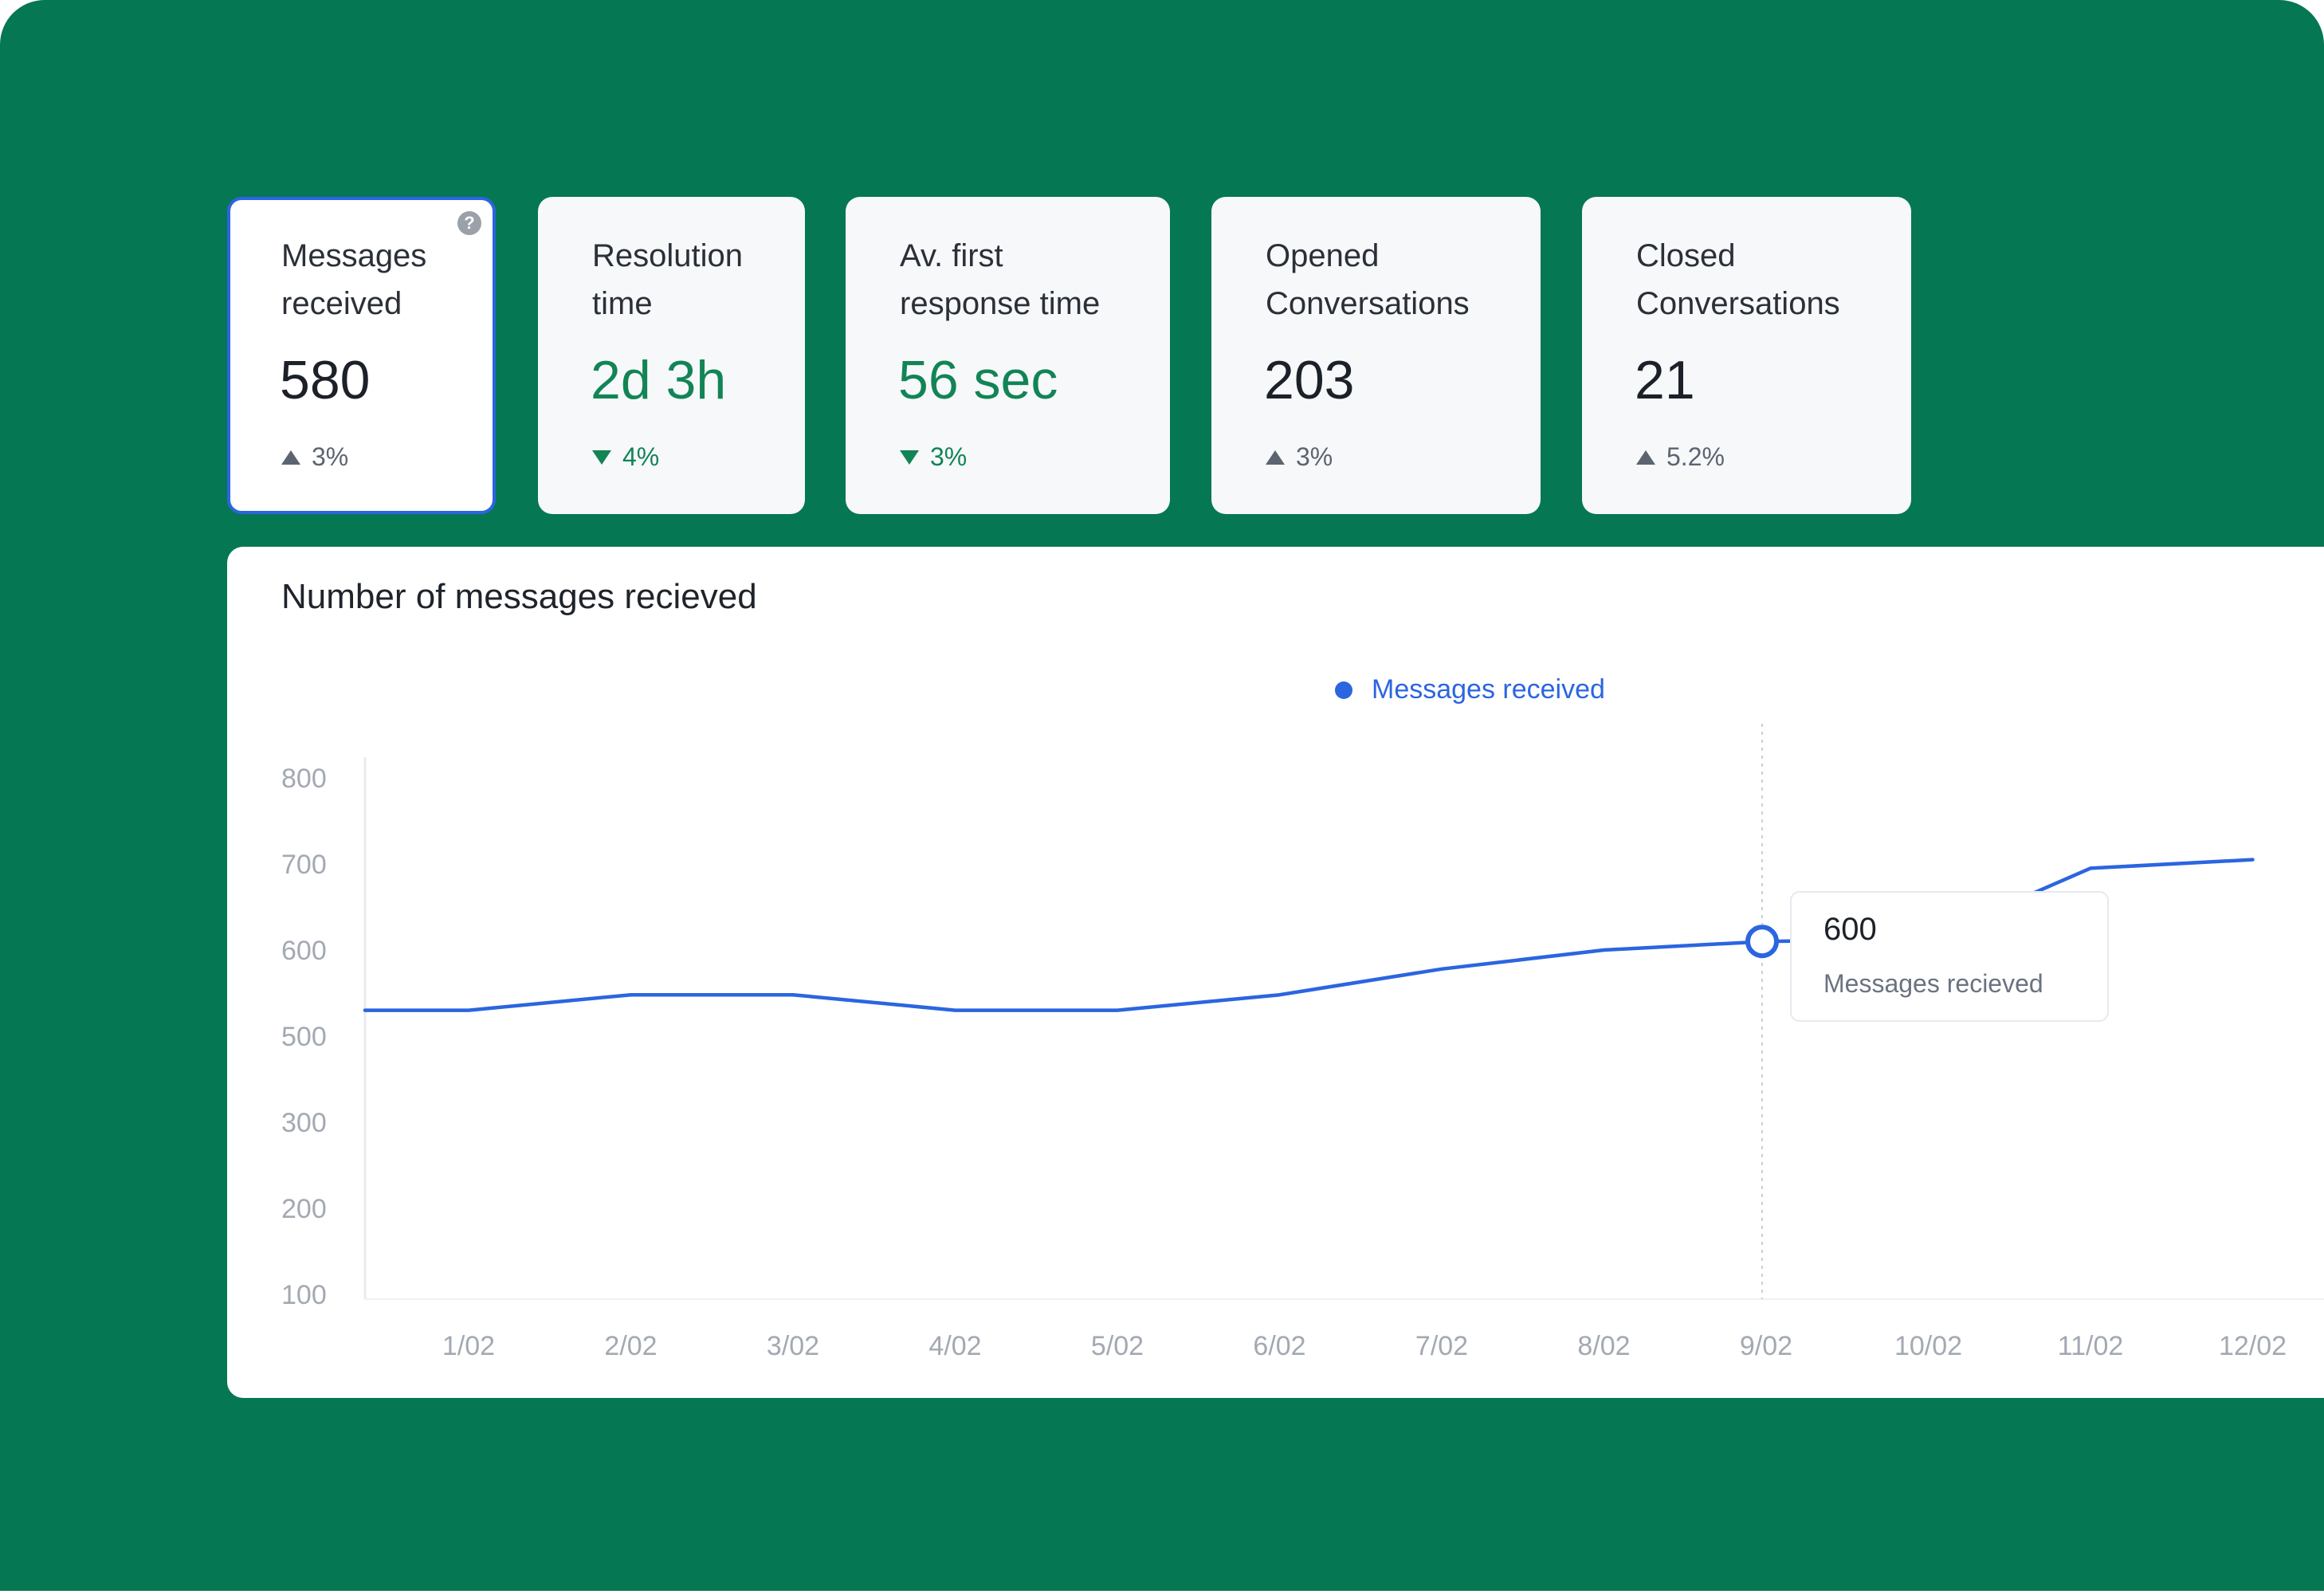  Describe the element at coordinates (641, 457) in the screenshot. I see `kpi-change-value: 4%` at that location.